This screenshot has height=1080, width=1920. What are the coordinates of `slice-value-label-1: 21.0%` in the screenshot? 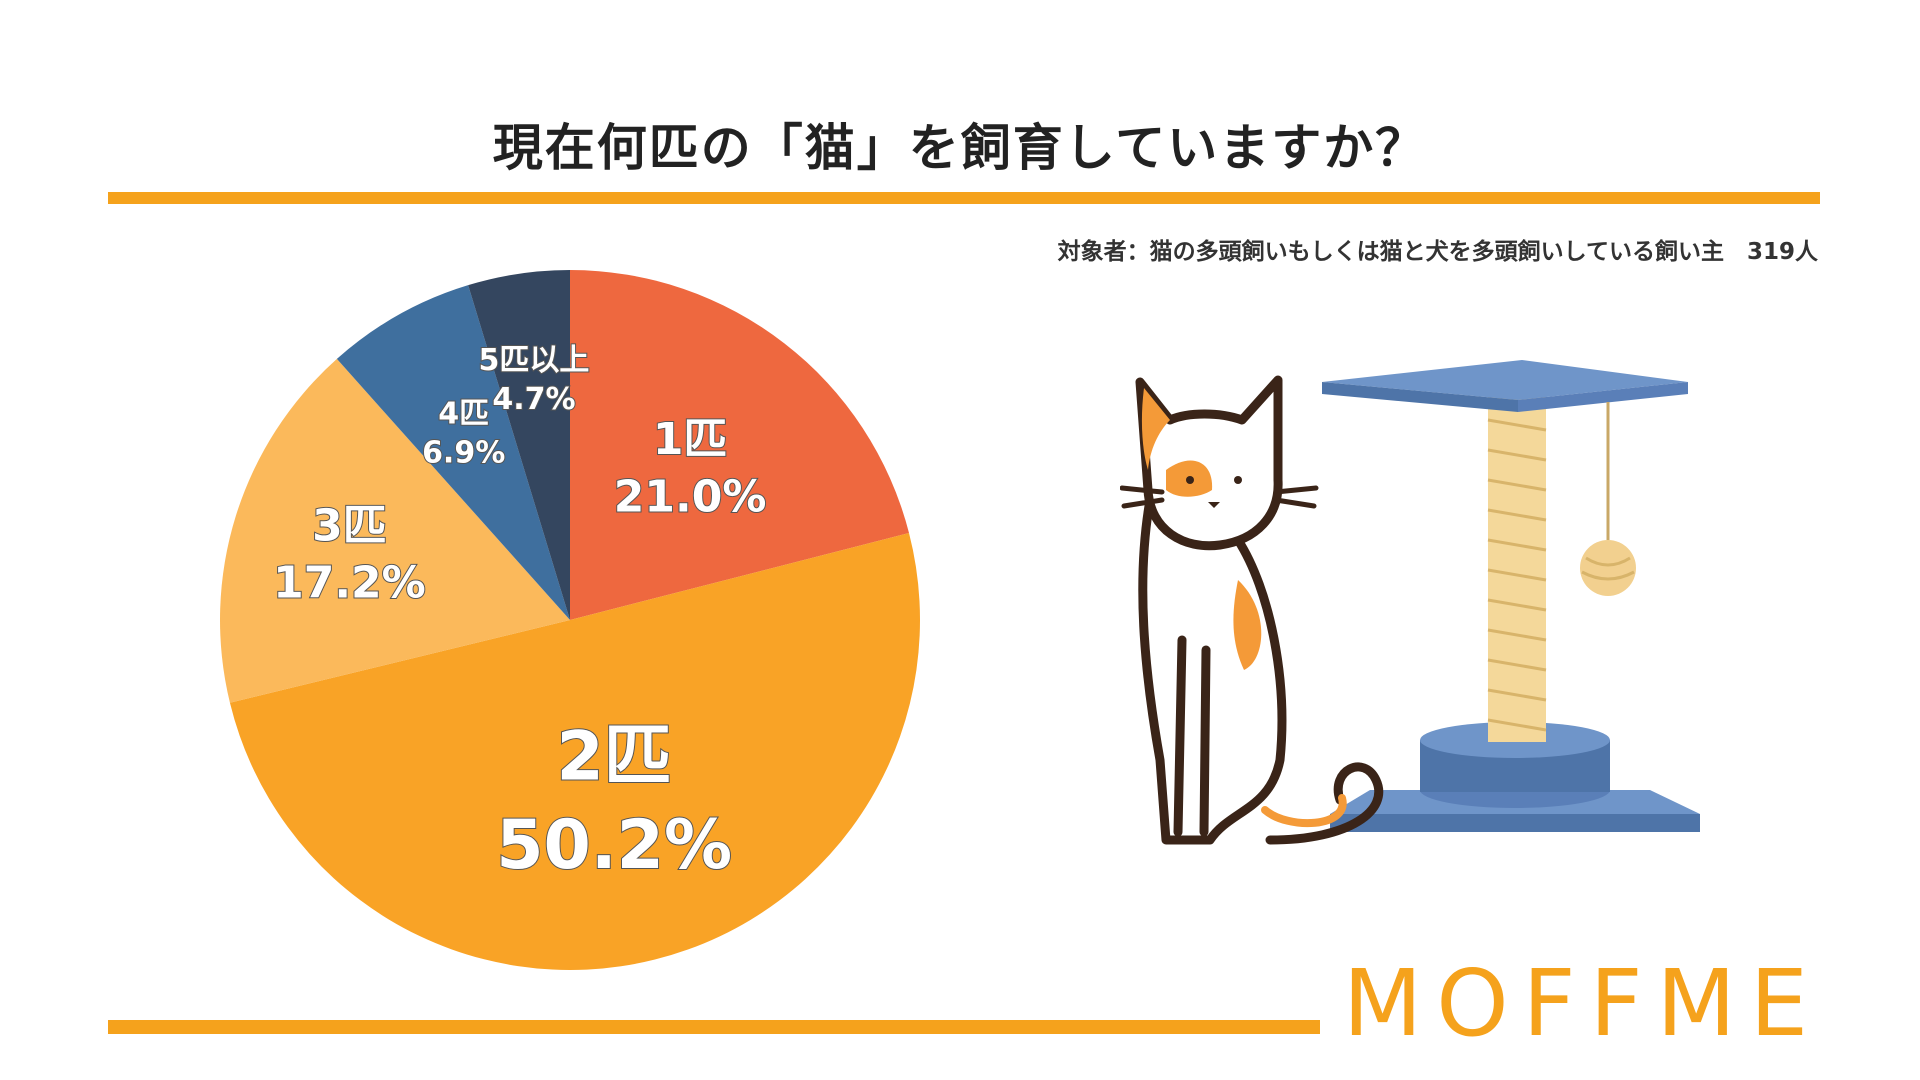 It's located at (690, 496).